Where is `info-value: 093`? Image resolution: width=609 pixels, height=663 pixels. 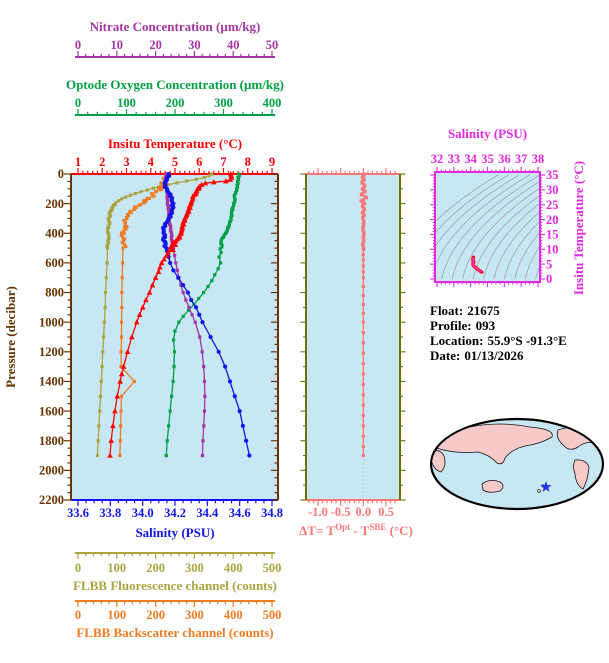
info-value: 093 is located at coordinates (485, 325).